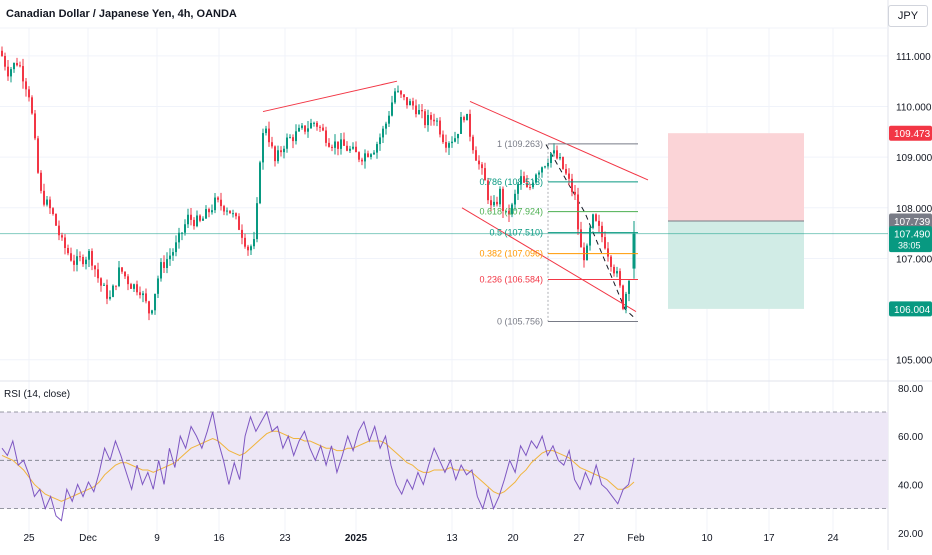 This screenshot has height=555, width=932. I want to click on currency-button: JPY, so click(908, 16).